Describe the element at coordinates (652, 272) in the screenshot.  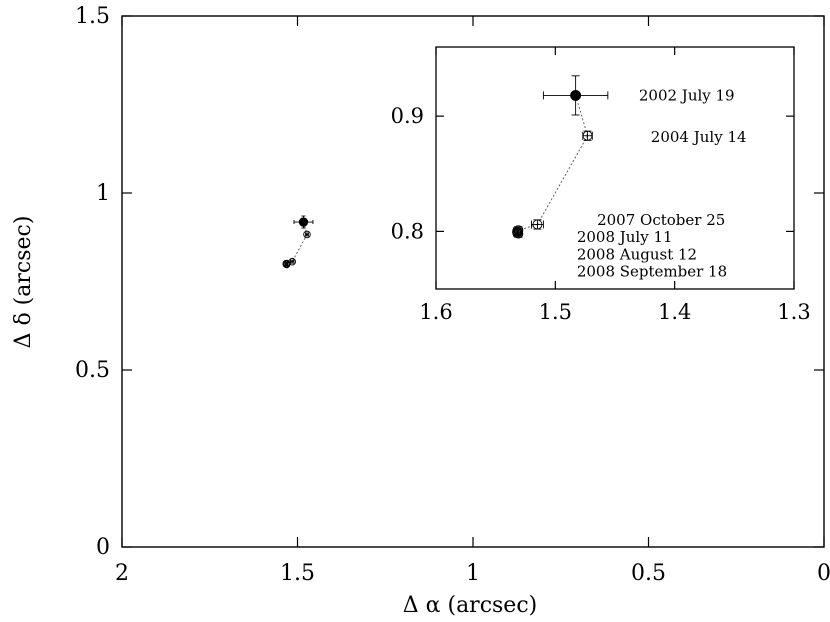
I see `inset-annotation: 2008 September 18` at that location.